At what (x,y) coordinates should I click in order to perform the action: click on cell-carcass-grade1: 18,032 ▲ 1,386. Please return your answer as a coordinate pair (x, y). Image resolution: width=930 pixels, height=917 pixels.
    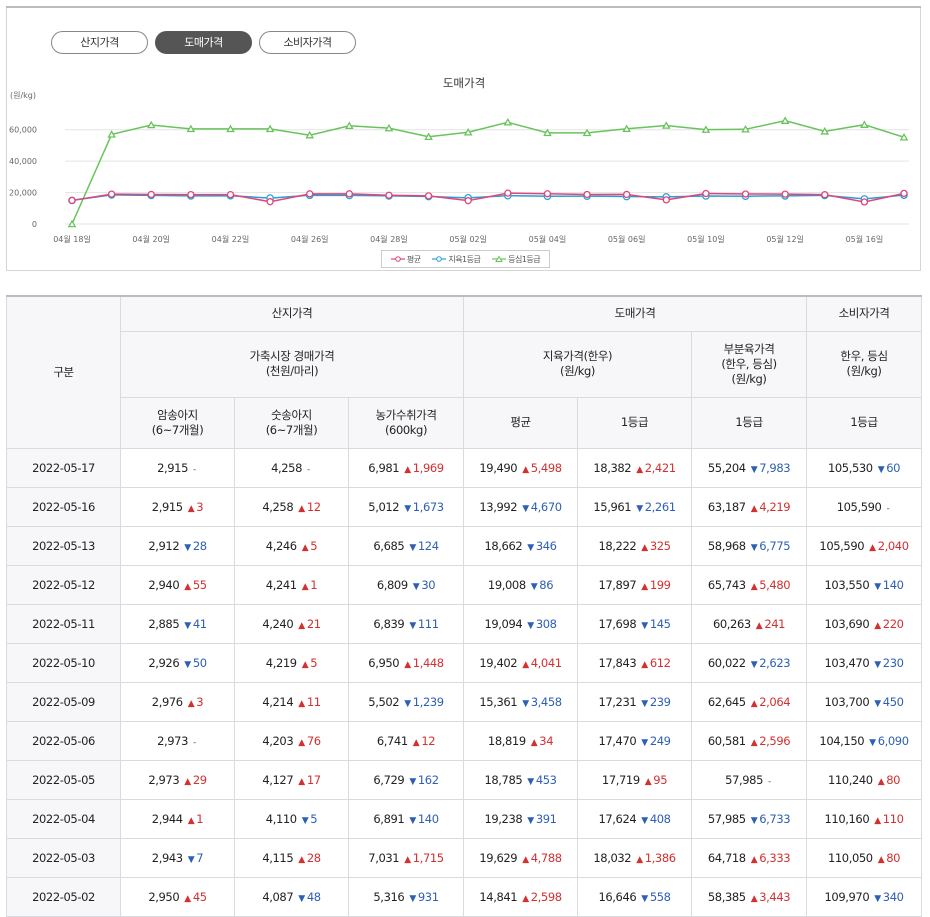
    Looking at the image, I should click on (635, 857).